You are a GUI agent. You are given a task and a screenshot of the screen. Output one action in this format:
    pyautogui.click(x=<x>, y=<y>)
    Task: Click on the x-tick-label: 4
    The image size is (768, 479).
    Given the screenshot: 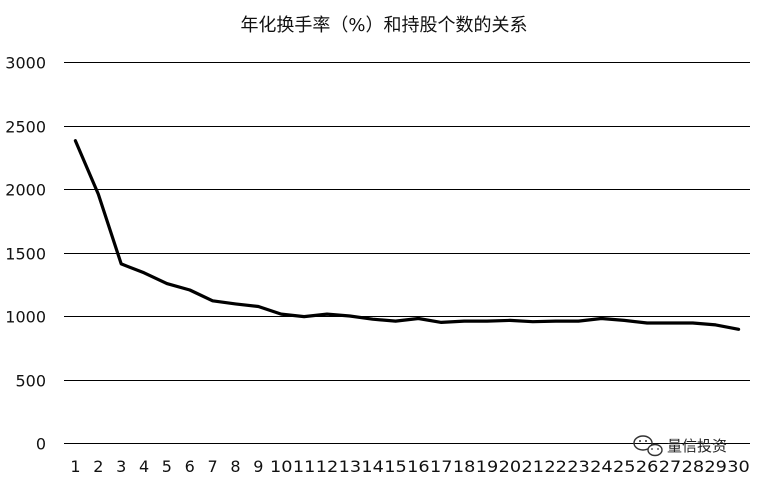 What is the action you would take?
    pyautogui.click(x=144, y=466)
    